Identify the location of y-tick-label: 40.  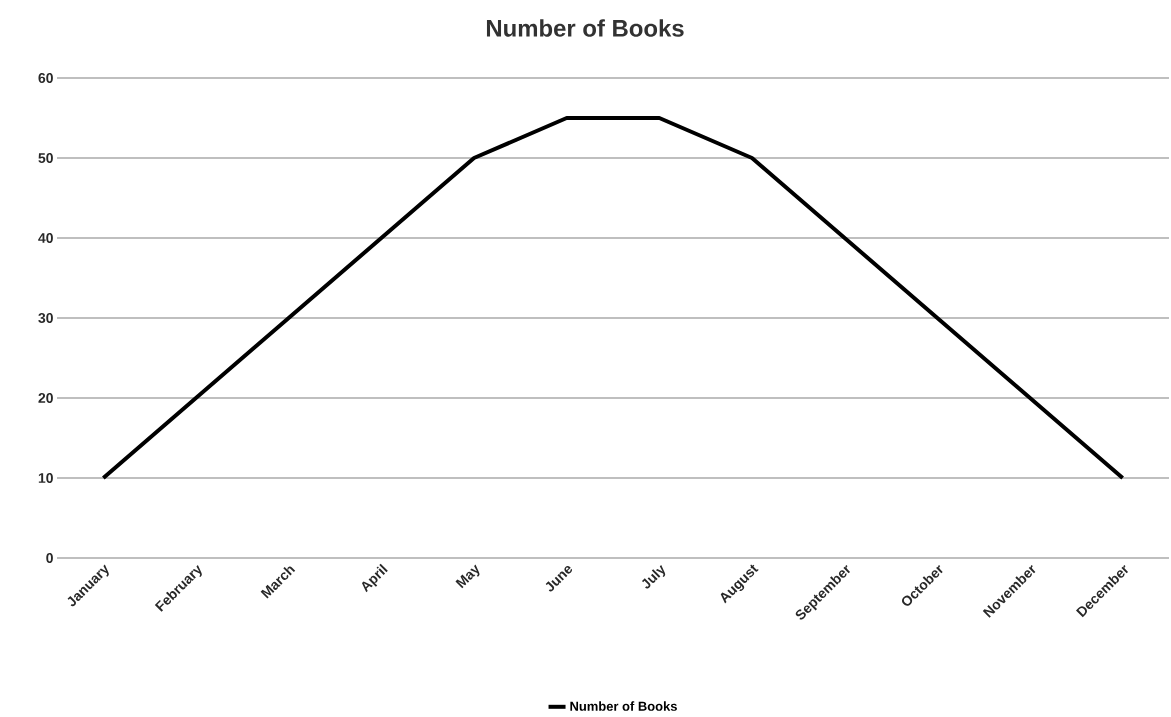
(45, 238).